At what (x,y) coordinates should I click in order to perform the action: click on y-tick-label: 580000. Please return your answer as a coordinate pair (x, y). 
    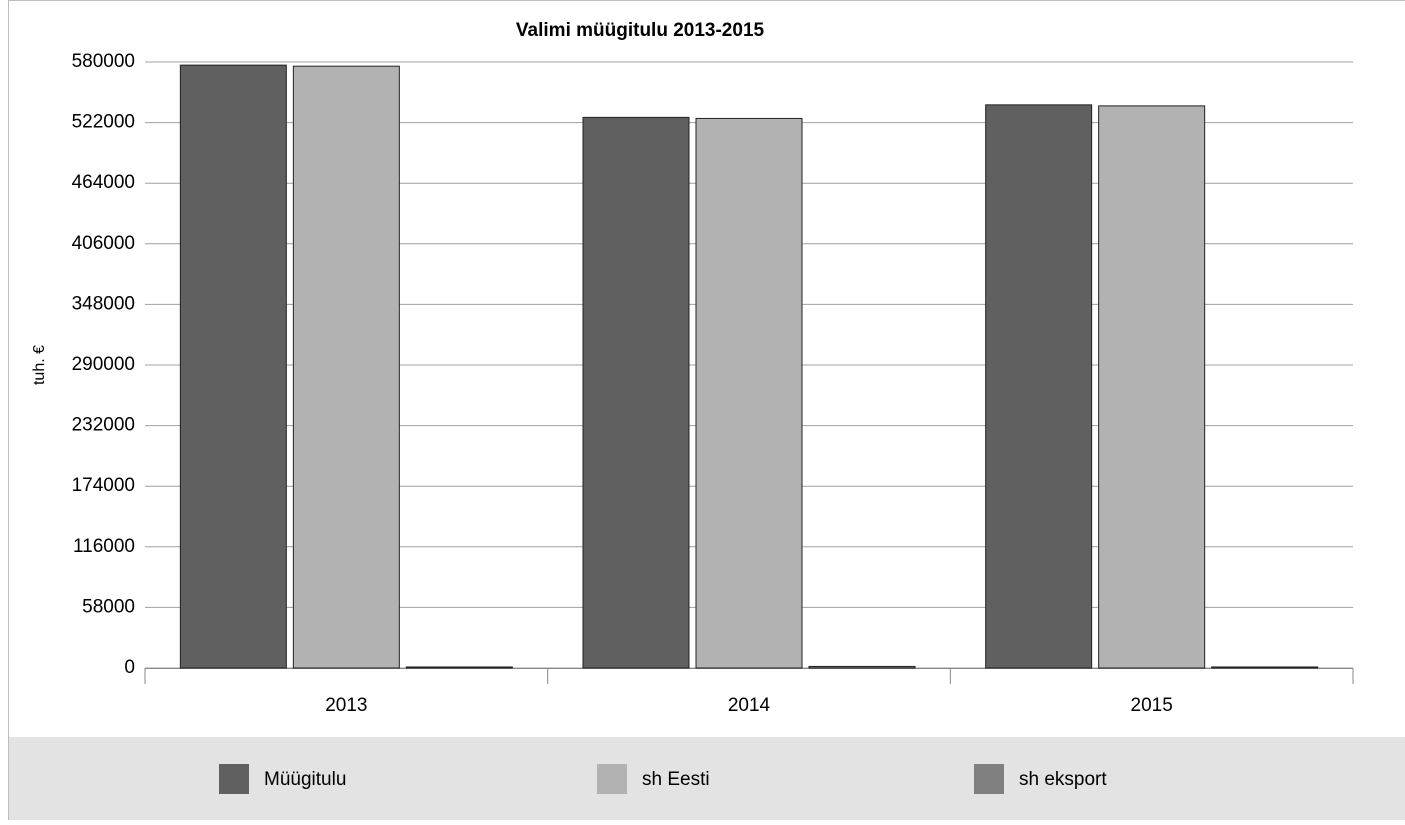
    Looking at the image, I should click on (103, 61).